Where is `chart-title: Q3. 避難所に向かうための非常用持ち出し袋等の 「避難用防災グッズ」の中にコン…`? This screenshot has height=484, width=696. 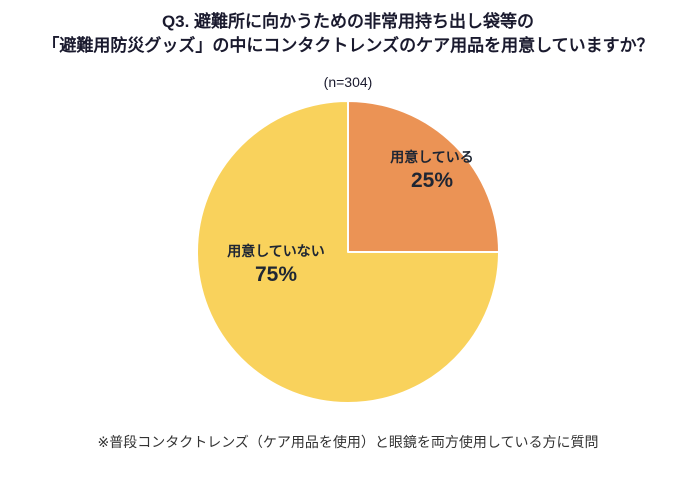
chart-title: Q3. 避難所に向かうための非常用持ち出し袋等の 「避難用防災グッズ」の中にコン… is located at coordinates (348, 29).